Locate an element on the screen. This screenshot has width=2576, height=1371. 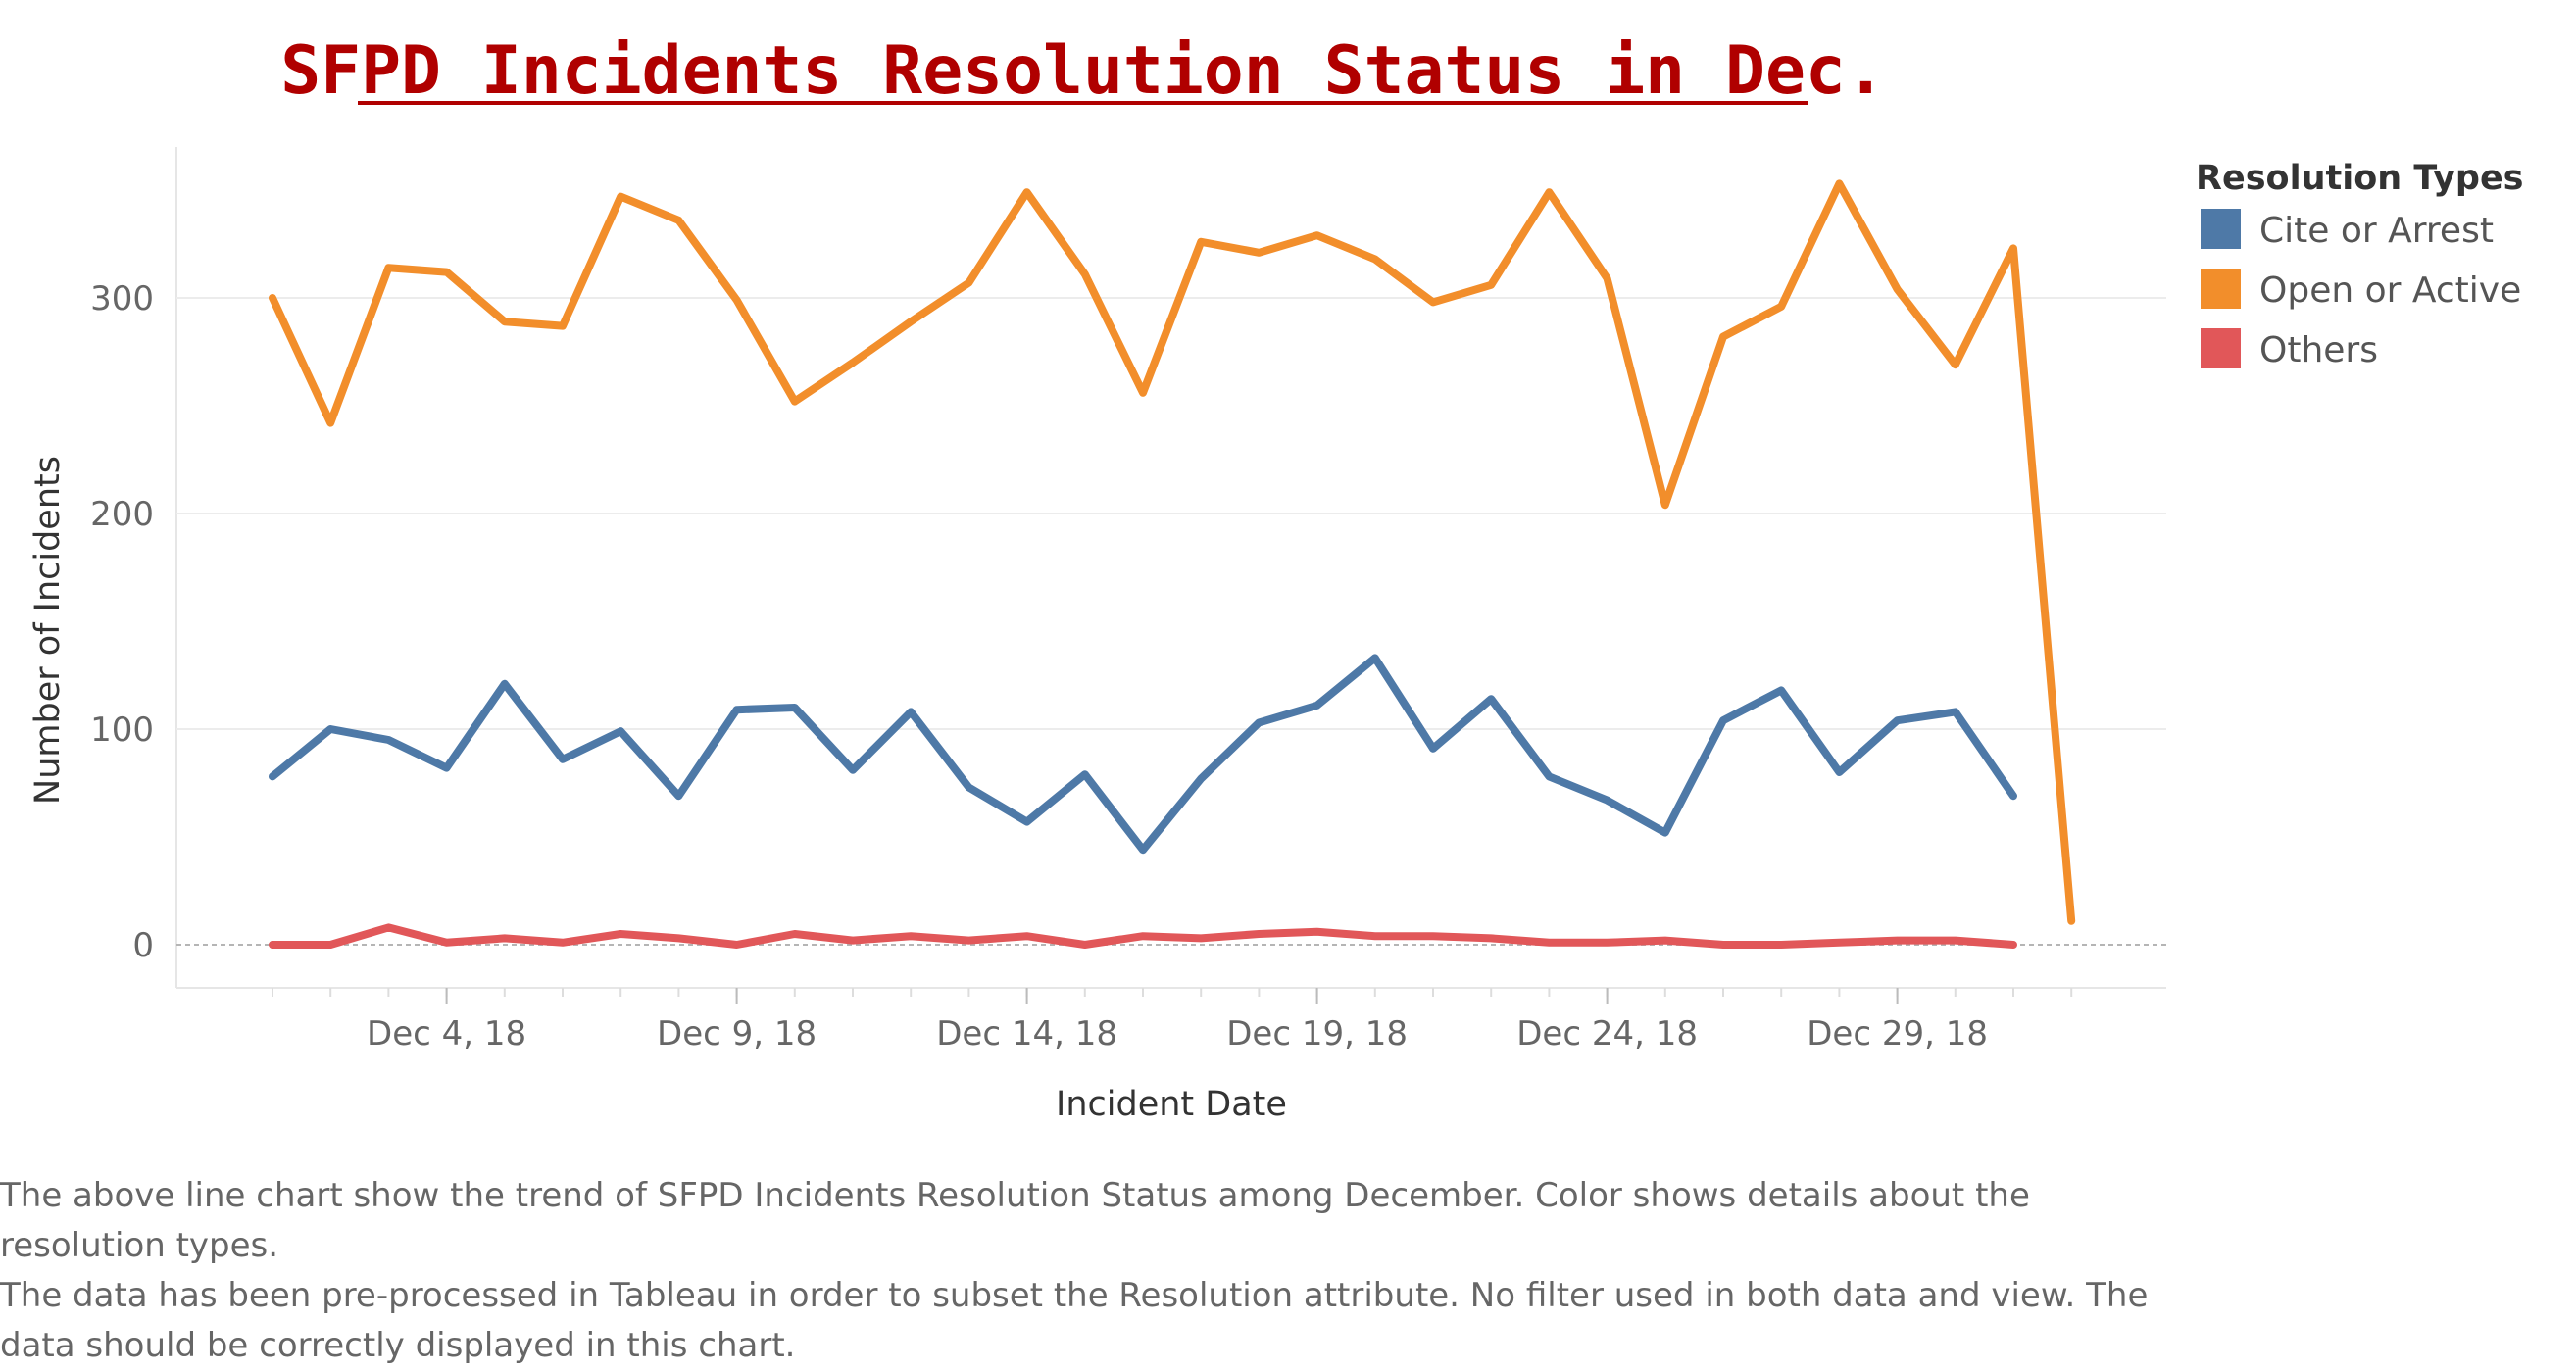
y-tick-label: 100 is located at coordinates (122, 730).